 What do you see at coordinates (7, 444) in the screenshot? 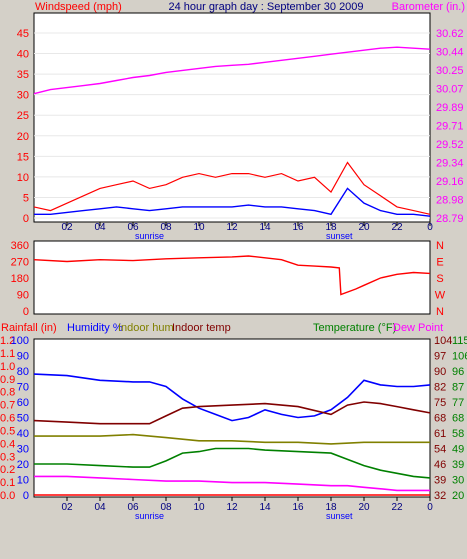
I see `rain-tick-label: 0.4` at bounding box center [7, 444].